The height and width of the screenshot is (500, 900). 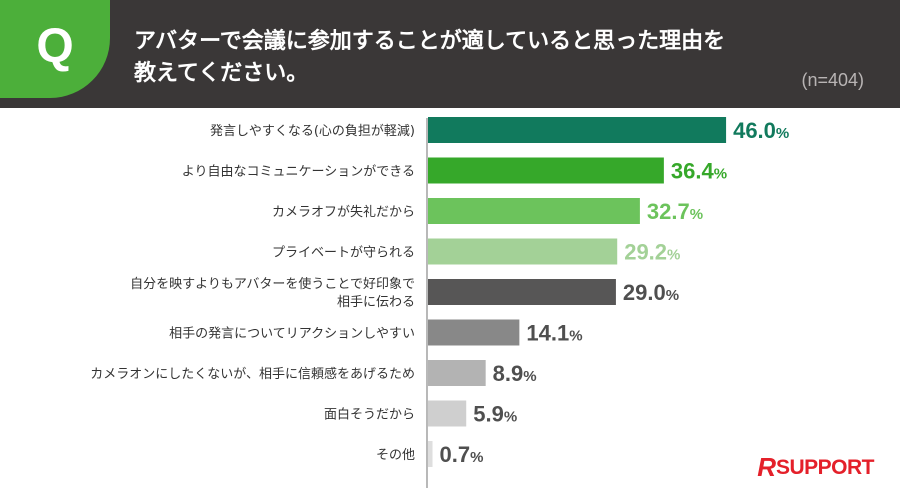 I want to click on value-unit-8: %, so click(x=510, y=417).